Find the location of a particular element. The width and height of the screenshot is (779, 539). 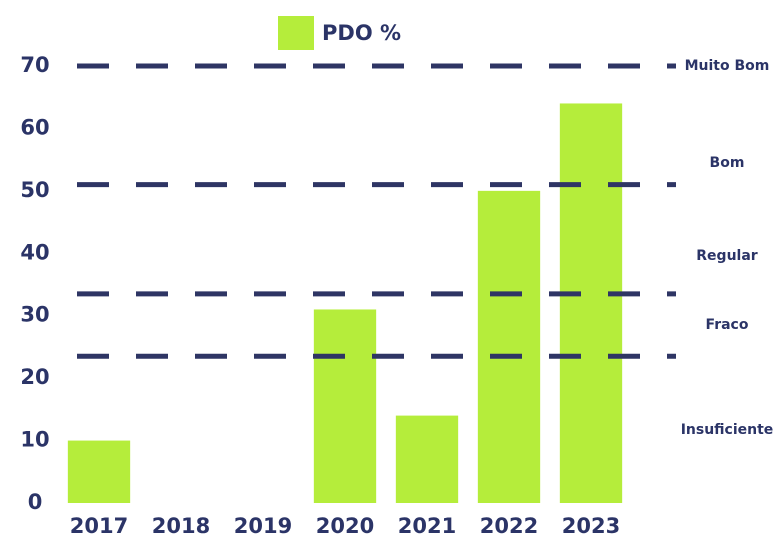

y-tick-label: 40 is located at coordinates (34, 252).